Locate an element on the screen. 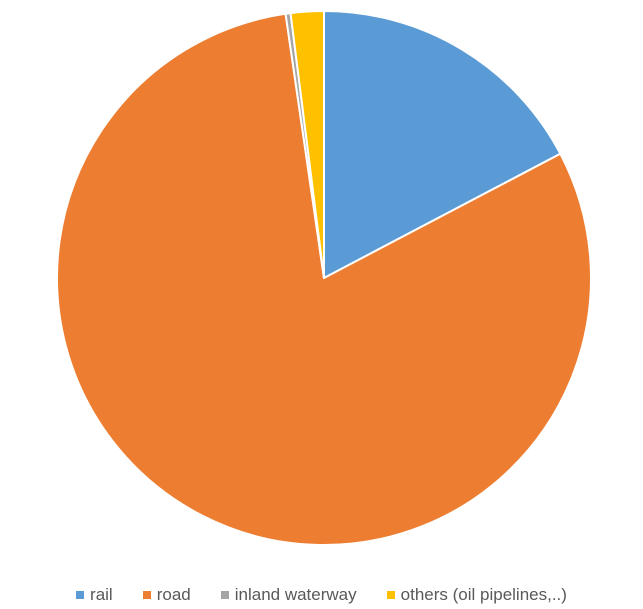  legend-swatch-rail is located at coordinates (80, 595).